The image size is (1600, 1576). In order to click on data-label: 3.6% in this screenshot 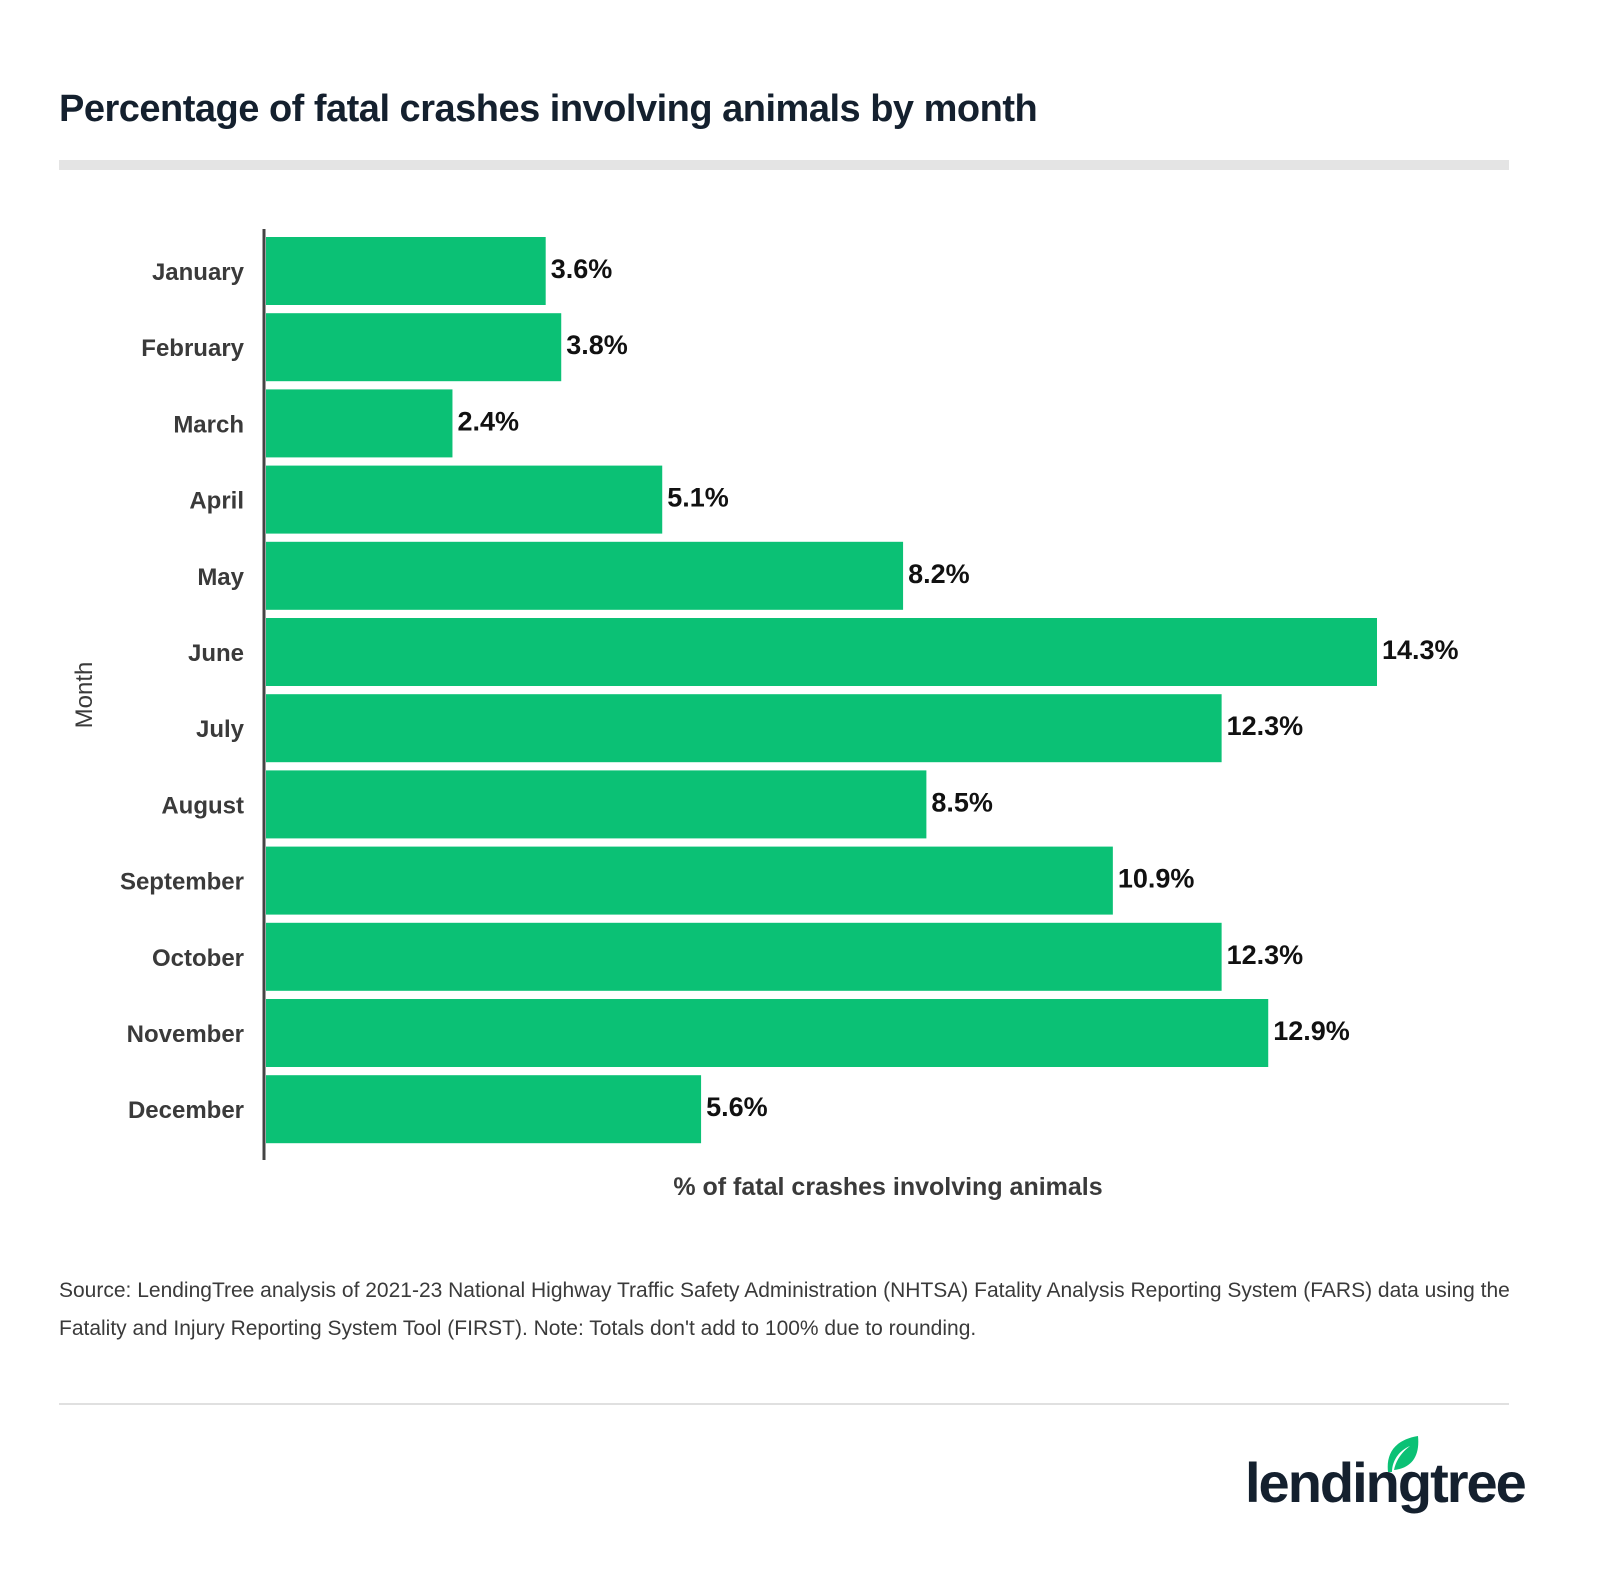, I will do `click(582, 269)`.